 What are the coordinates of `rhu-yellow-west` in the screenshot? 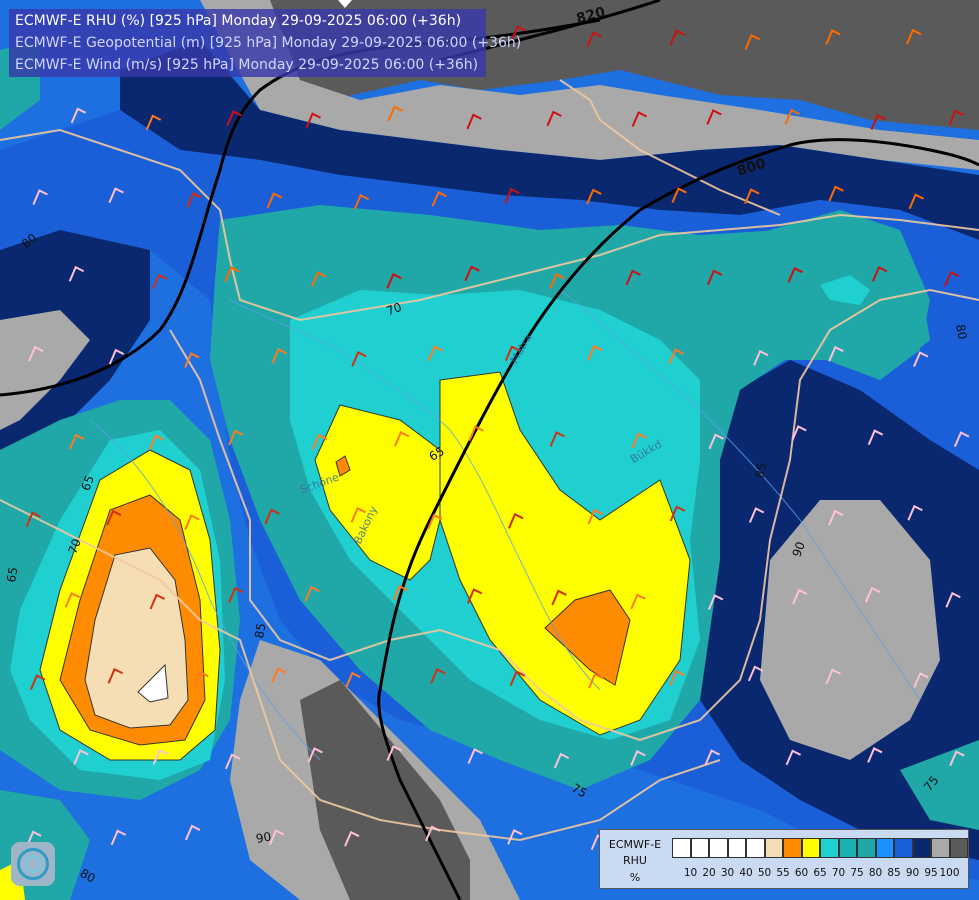 It's located at (377, 492).